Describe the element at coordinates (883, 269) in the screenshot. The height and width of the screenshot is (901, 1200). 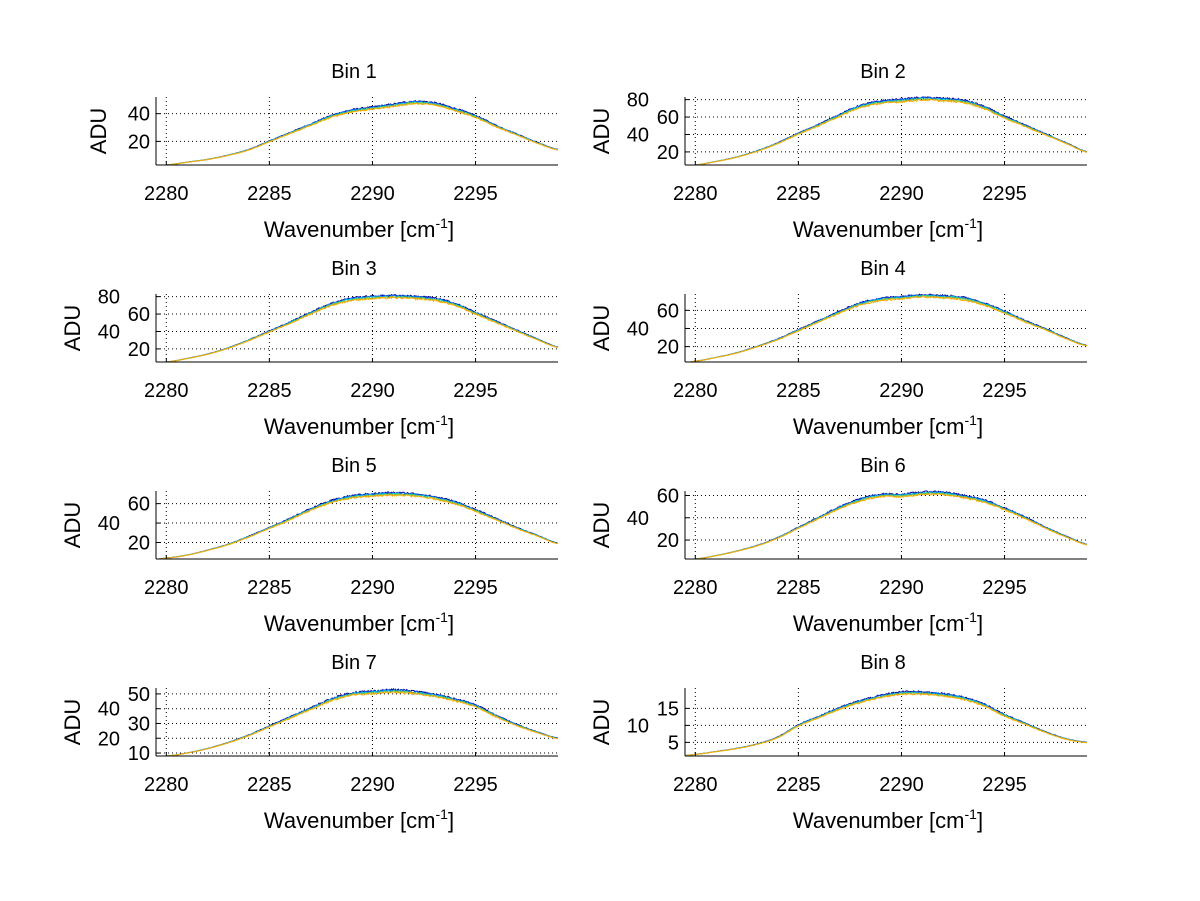
I see `subplot-title: Bin 4` at that location.